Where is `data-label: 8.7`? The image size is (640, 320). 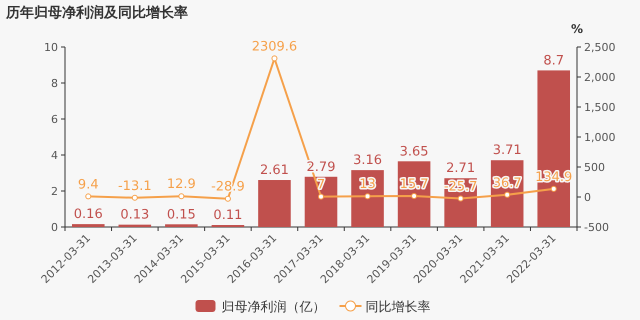
data-label: 8.7 is located at coordinates (553, 60).